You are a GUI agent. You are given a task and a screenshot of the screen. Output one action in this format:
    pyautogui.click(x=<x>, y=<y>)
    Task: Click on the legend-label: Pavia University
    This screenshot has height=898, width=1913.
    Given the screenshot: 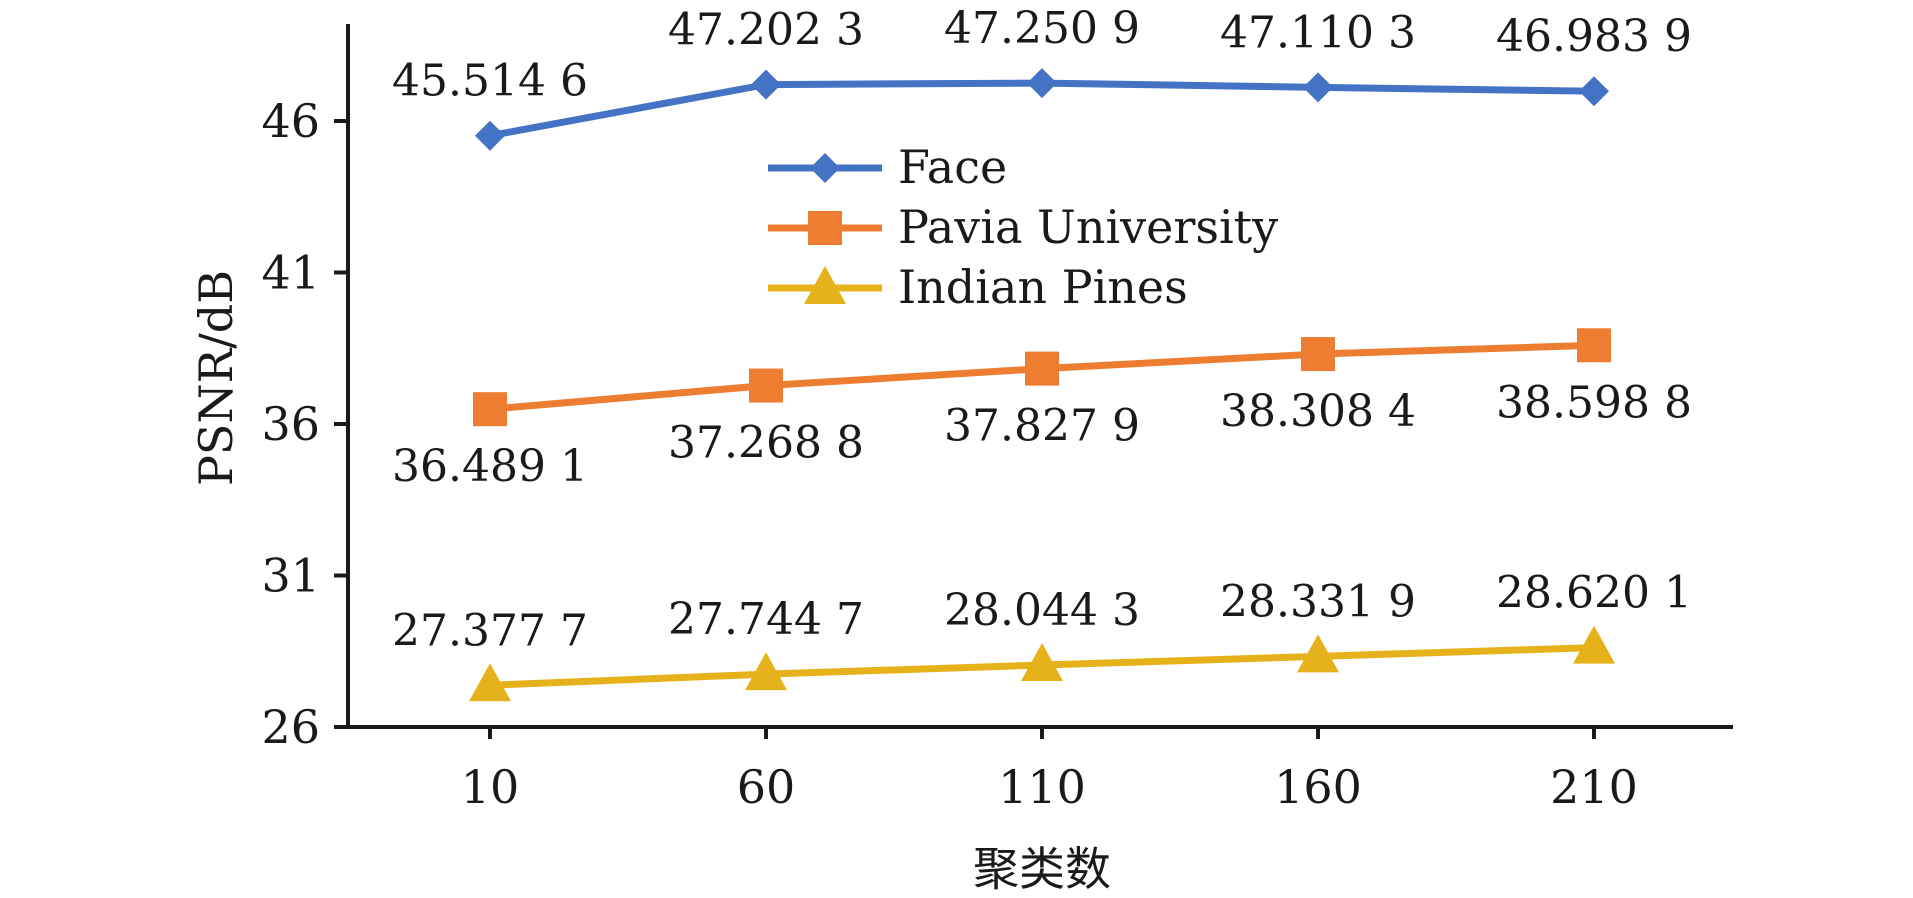 What is the action you would take?
    pyautogui.click(x=1088, y=227)
    